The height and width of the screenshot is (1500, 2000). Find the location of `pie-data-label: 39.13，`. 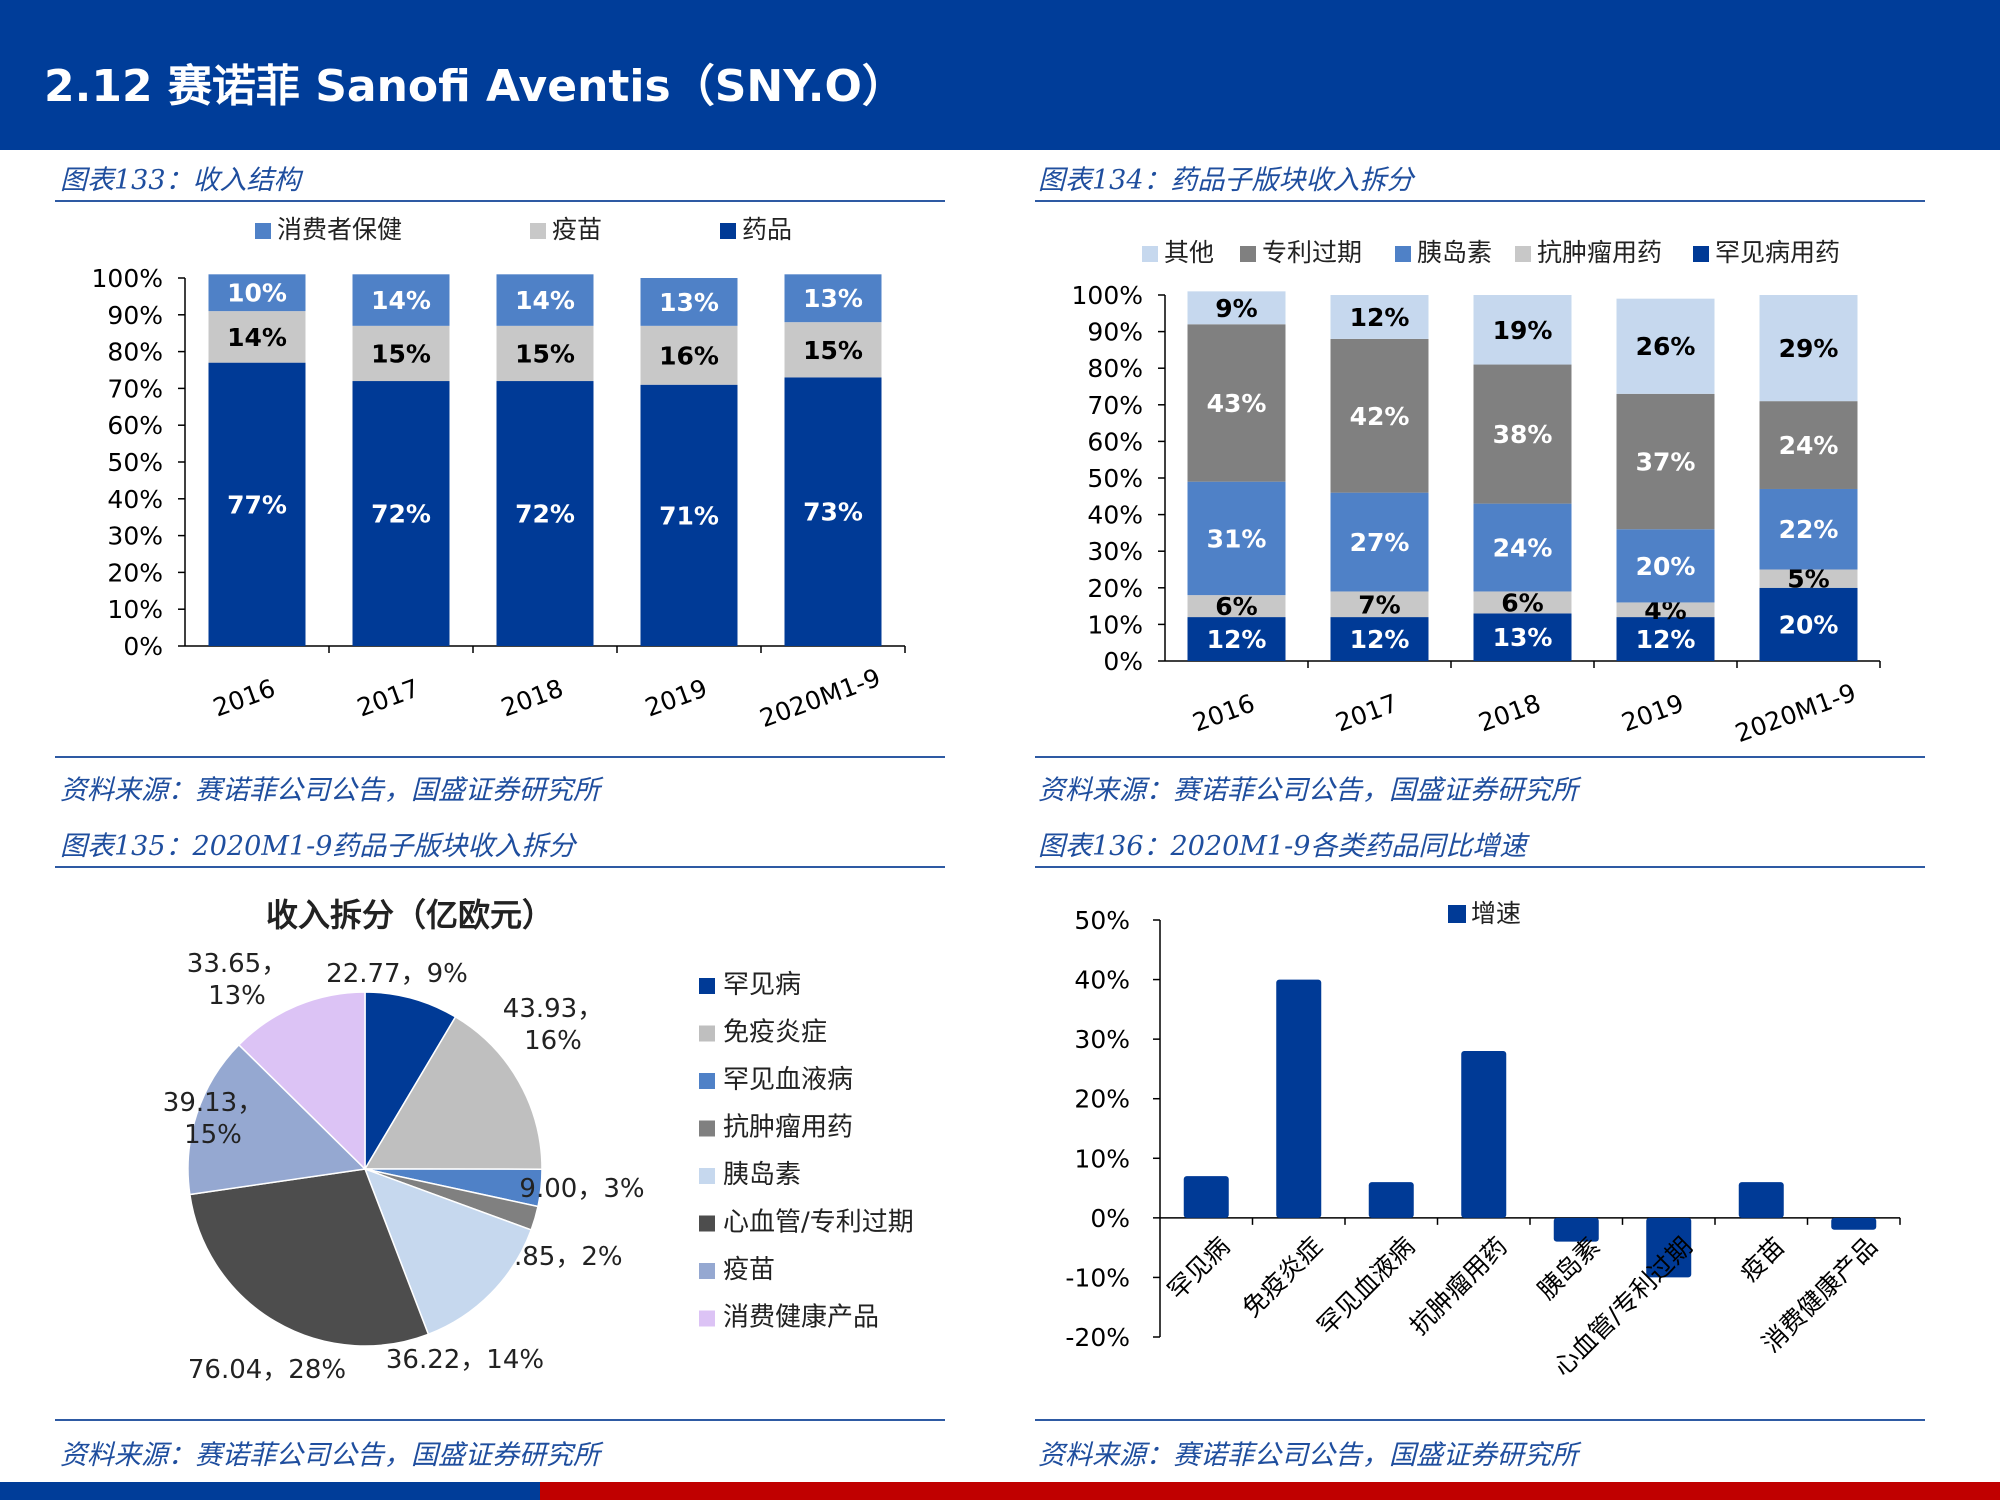

pie-data-label: 39.13， is located at coordinates (213, 1103).